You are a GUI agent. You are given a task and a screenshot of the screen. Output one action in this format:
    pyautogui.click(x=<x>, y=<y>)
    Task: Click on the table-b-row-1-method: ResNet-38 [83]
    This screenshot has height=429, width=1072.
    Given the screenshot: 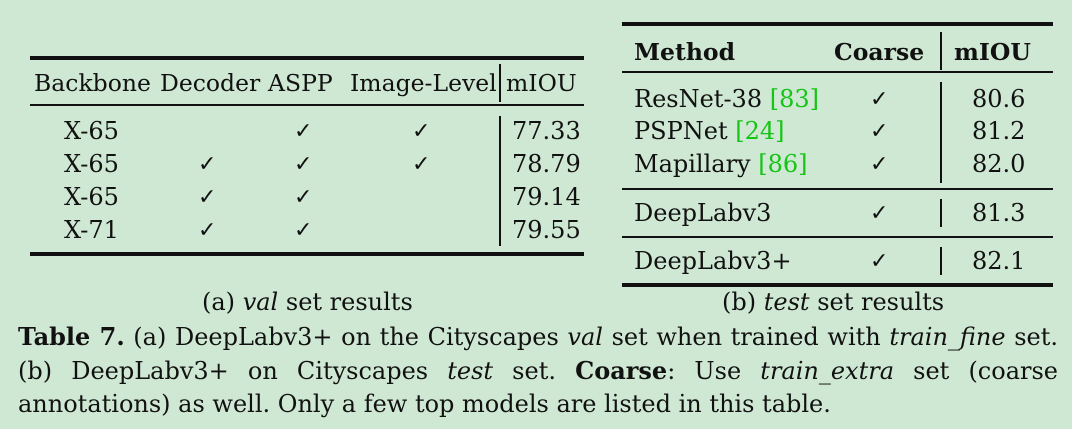 What is the action you would take?
    pyautogui.click(x=726, y=99)
    